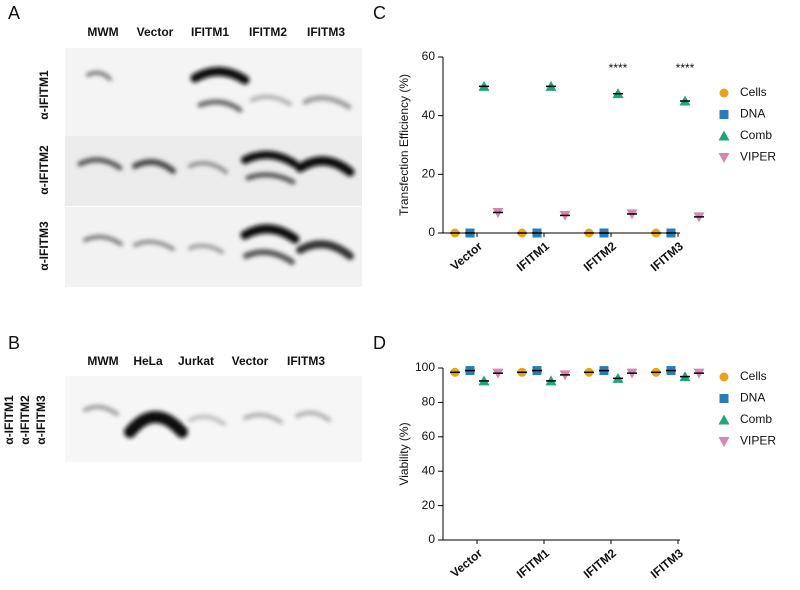  I want to click on lane-label: HeLa, so click(148, 361).